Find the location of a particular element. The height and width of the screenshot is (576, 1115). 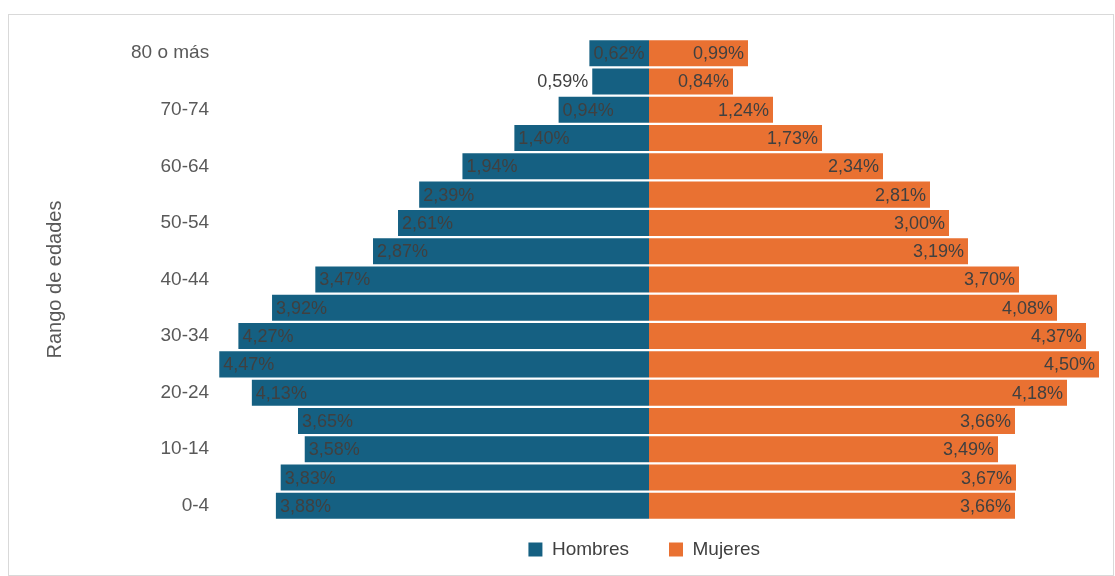

data-label: 2,87% is located at coordinates (403, 251).